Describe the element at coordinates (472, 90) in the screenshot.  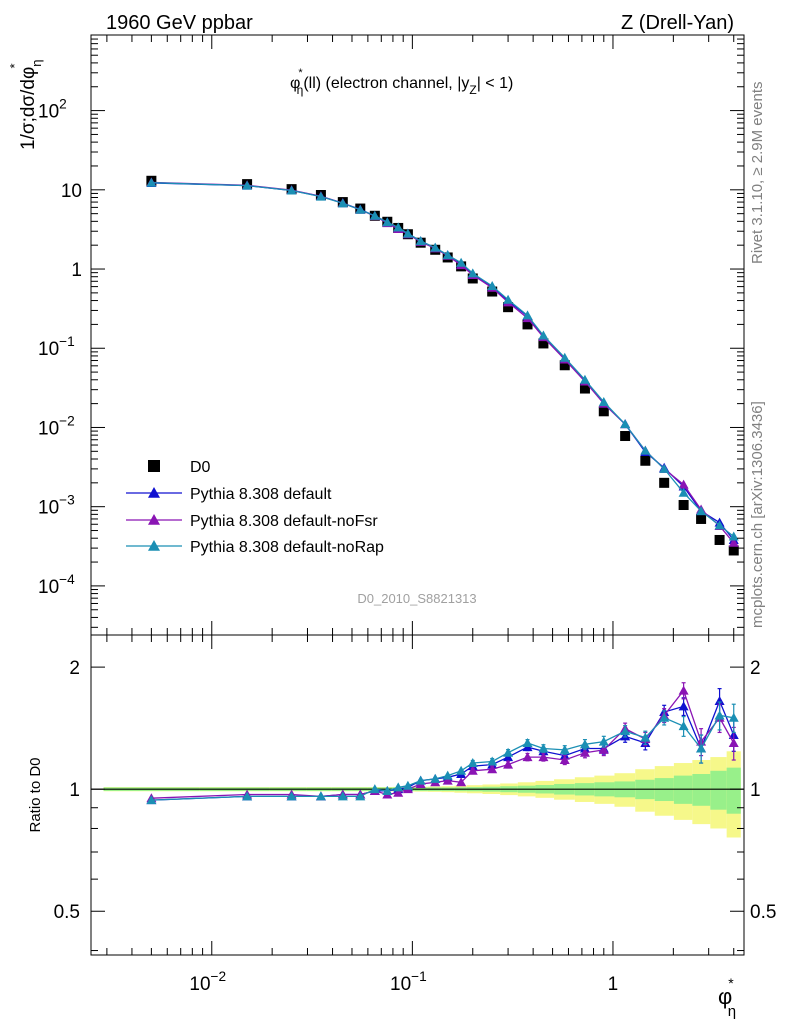
I see `title-z: Z` at that location.